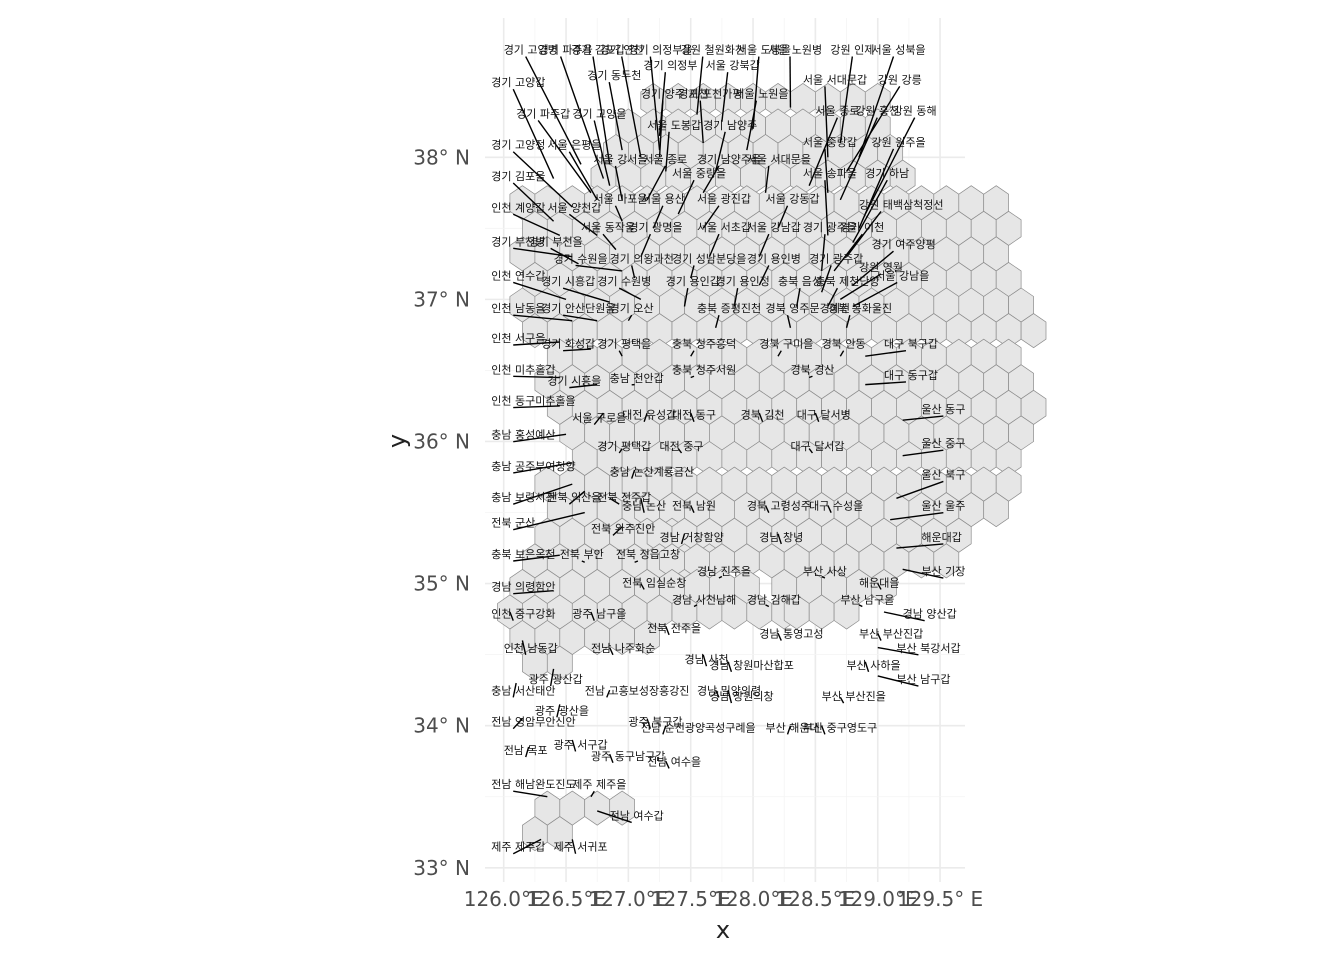 This screenshot has height=960, width=1344. I want to click on x-axis-title: x, so click(723, 930).